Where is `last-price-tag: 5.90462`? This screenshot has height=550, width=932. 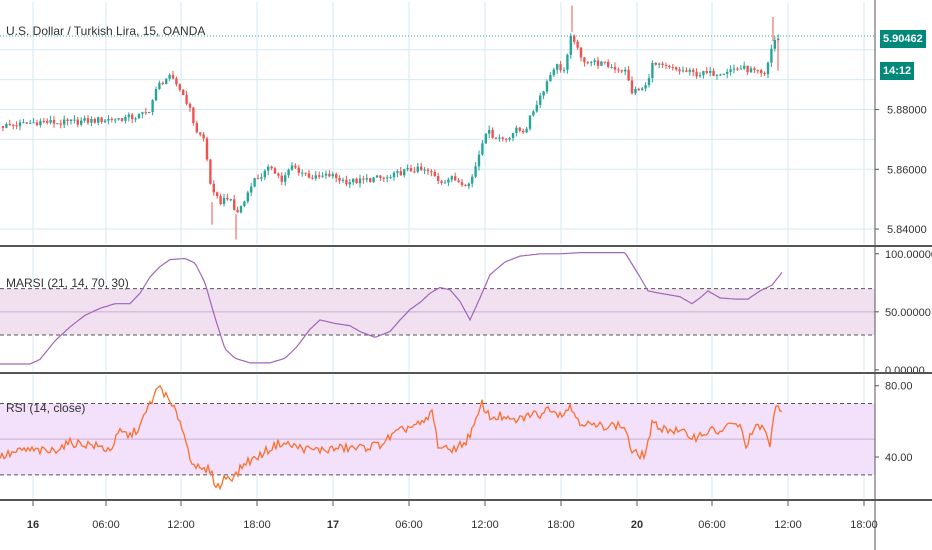
last-price-tag: 5.90462 is located at coordinates (903, 39).